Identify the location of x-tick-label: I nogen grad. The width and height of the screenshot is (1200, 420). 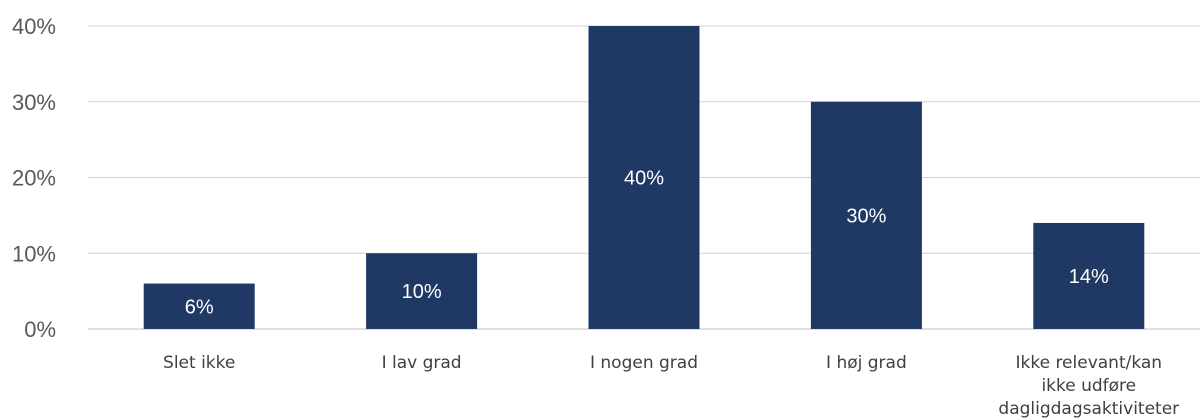
(644, 363).